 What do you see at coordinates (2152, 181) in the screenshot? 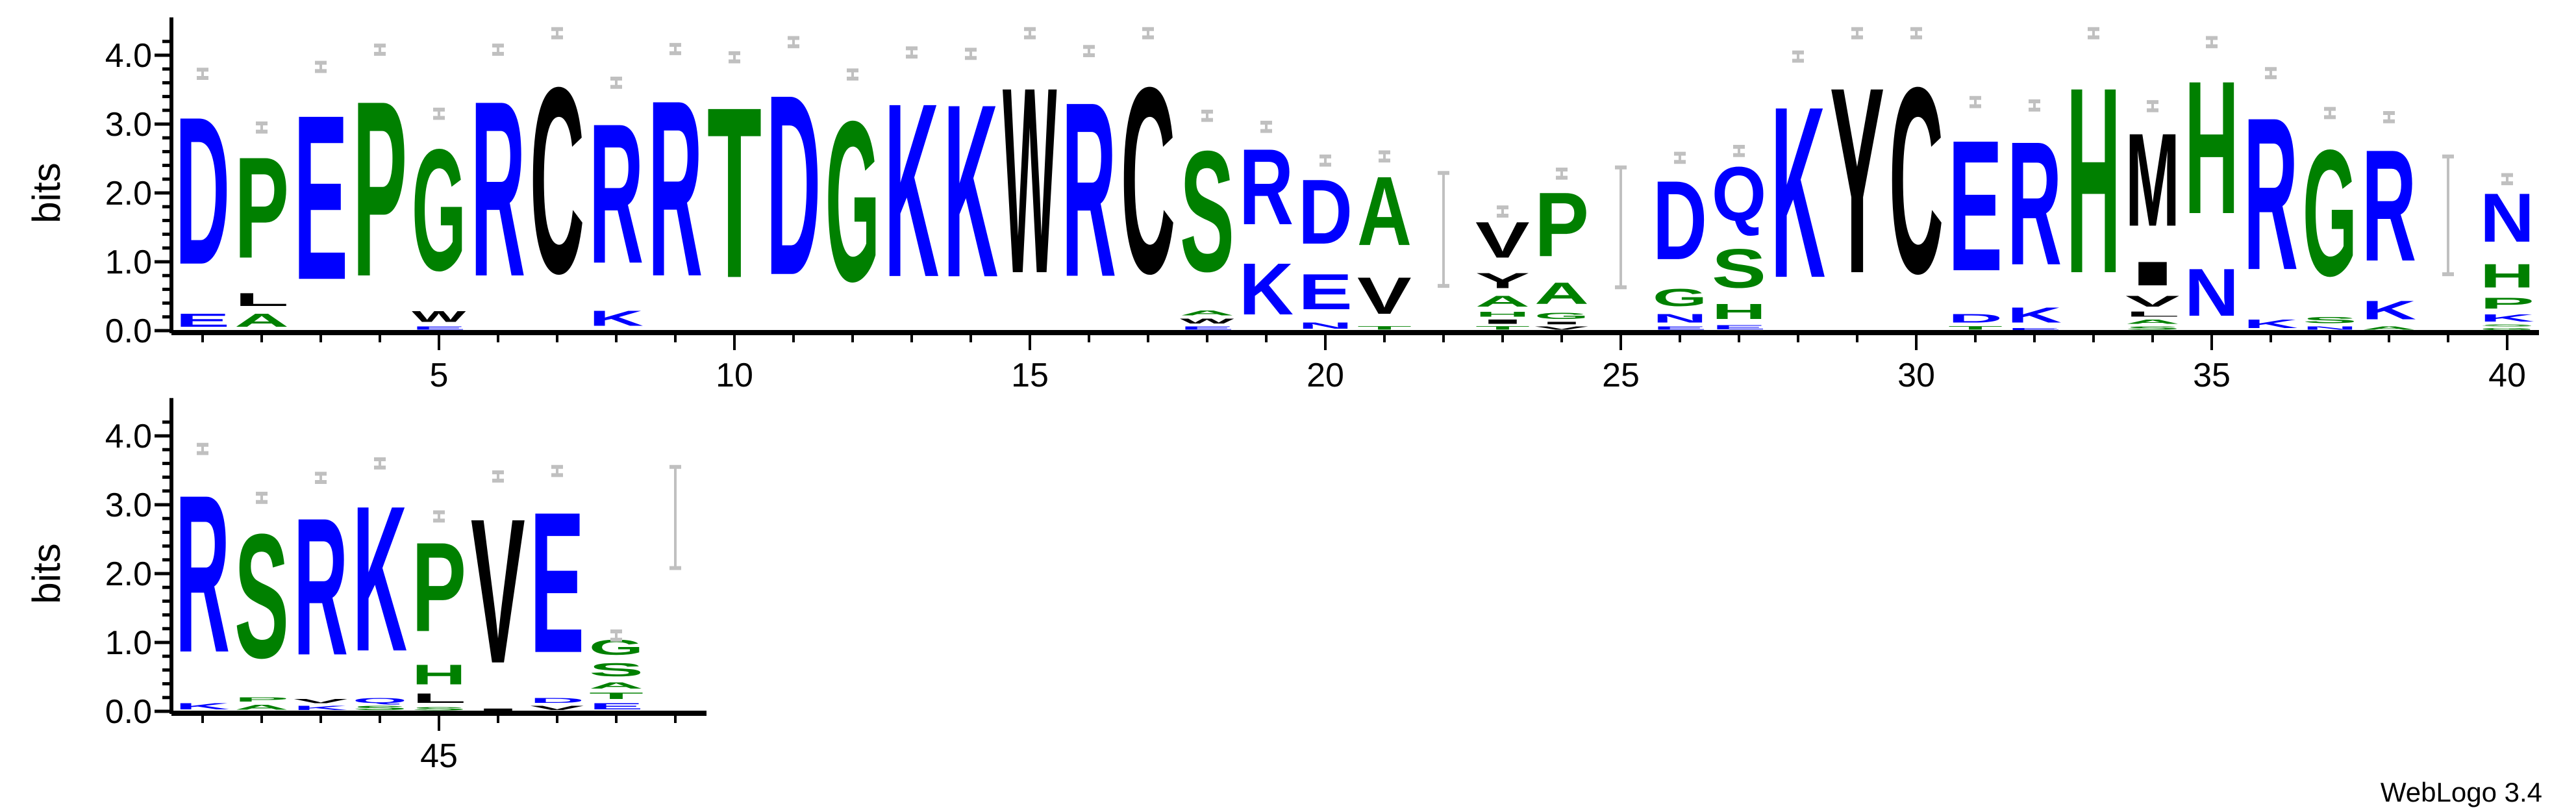
I see `residue-M: M` at bounding box center [2152, 181].